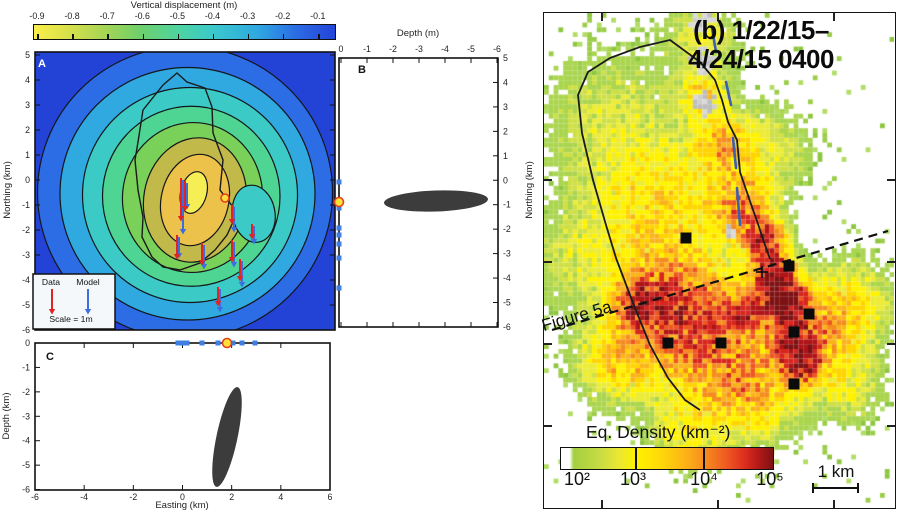 This screenshot has height=519, width=900. Describe the element at coordinates (37, 16) in the screenshot. I see `colorbar-tick-label: -0.9` at that location.